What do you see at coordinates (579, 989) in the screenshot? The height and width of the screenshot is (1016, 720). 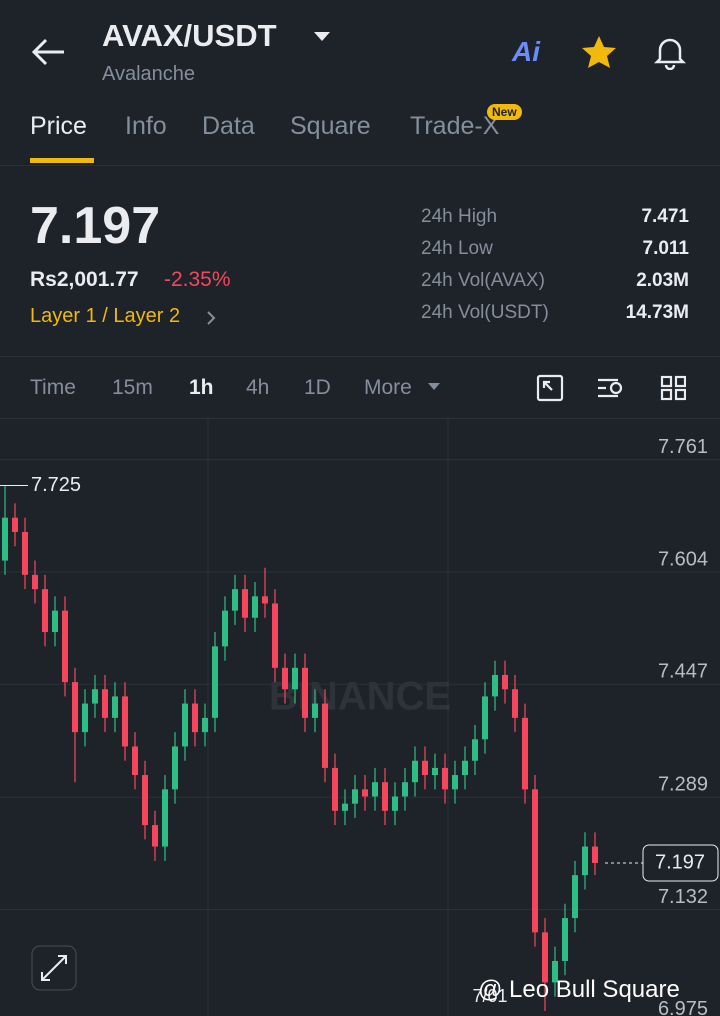 I see `watermark-footer: @ Leo Bull Square` at bounding box center [579, 989].